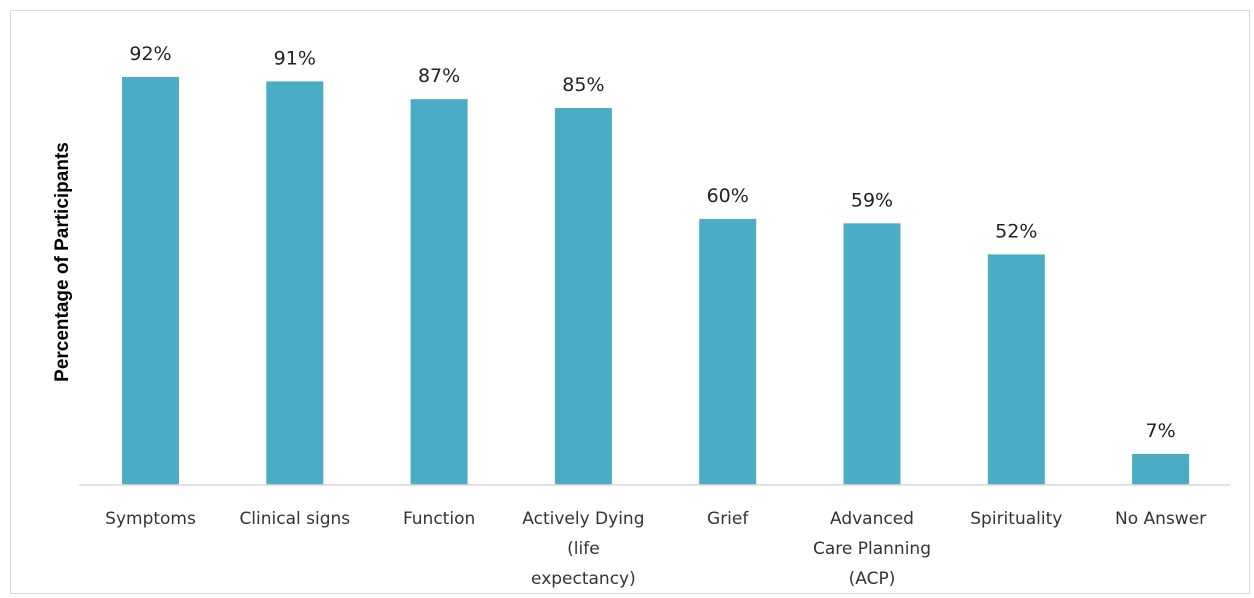 The image size is (1254, 598). I want to click on category-label-line: Clinical signs, so click(294, 519).